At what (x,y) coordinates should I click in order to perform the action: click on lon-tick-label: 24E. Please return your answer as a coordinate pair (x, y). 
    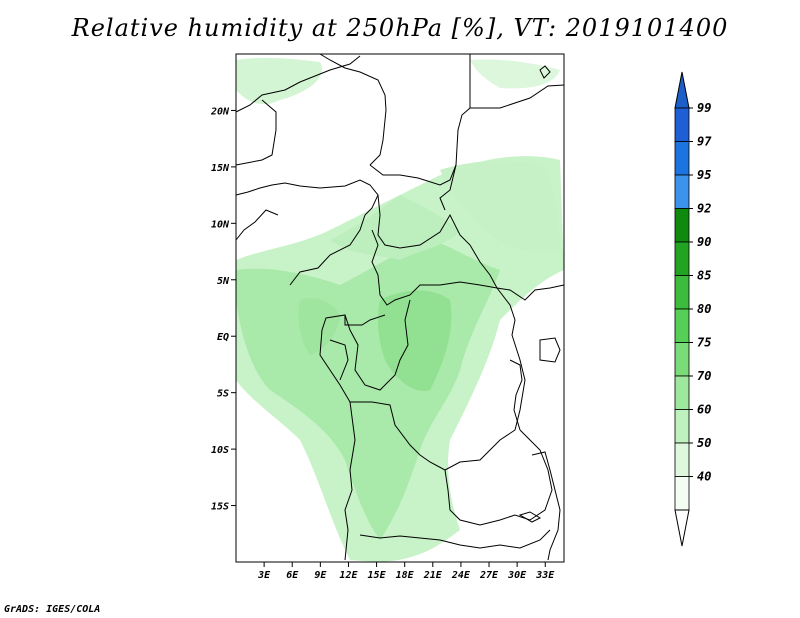
    Looking at the image, I should click on (461, 575).